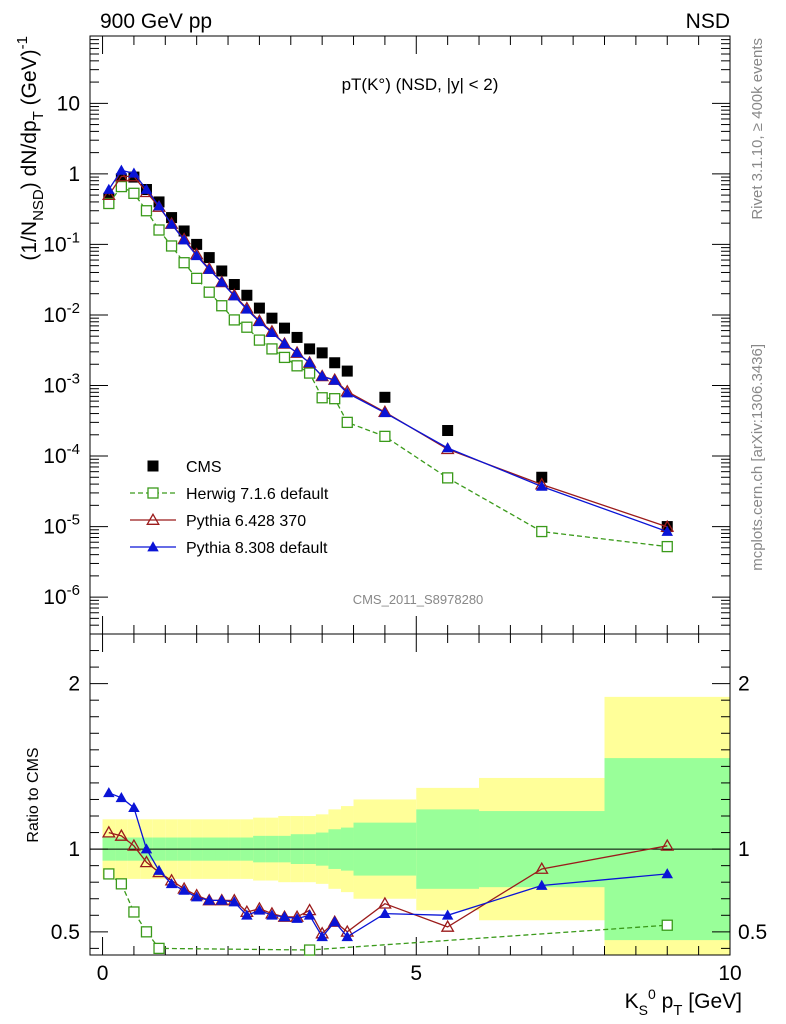 The width and height of the screenshot is (786, 1024). Describe the element at coordinates (744, 684) in the screenshot. I see `ratio-y-tick-label-right: 2` at that location.